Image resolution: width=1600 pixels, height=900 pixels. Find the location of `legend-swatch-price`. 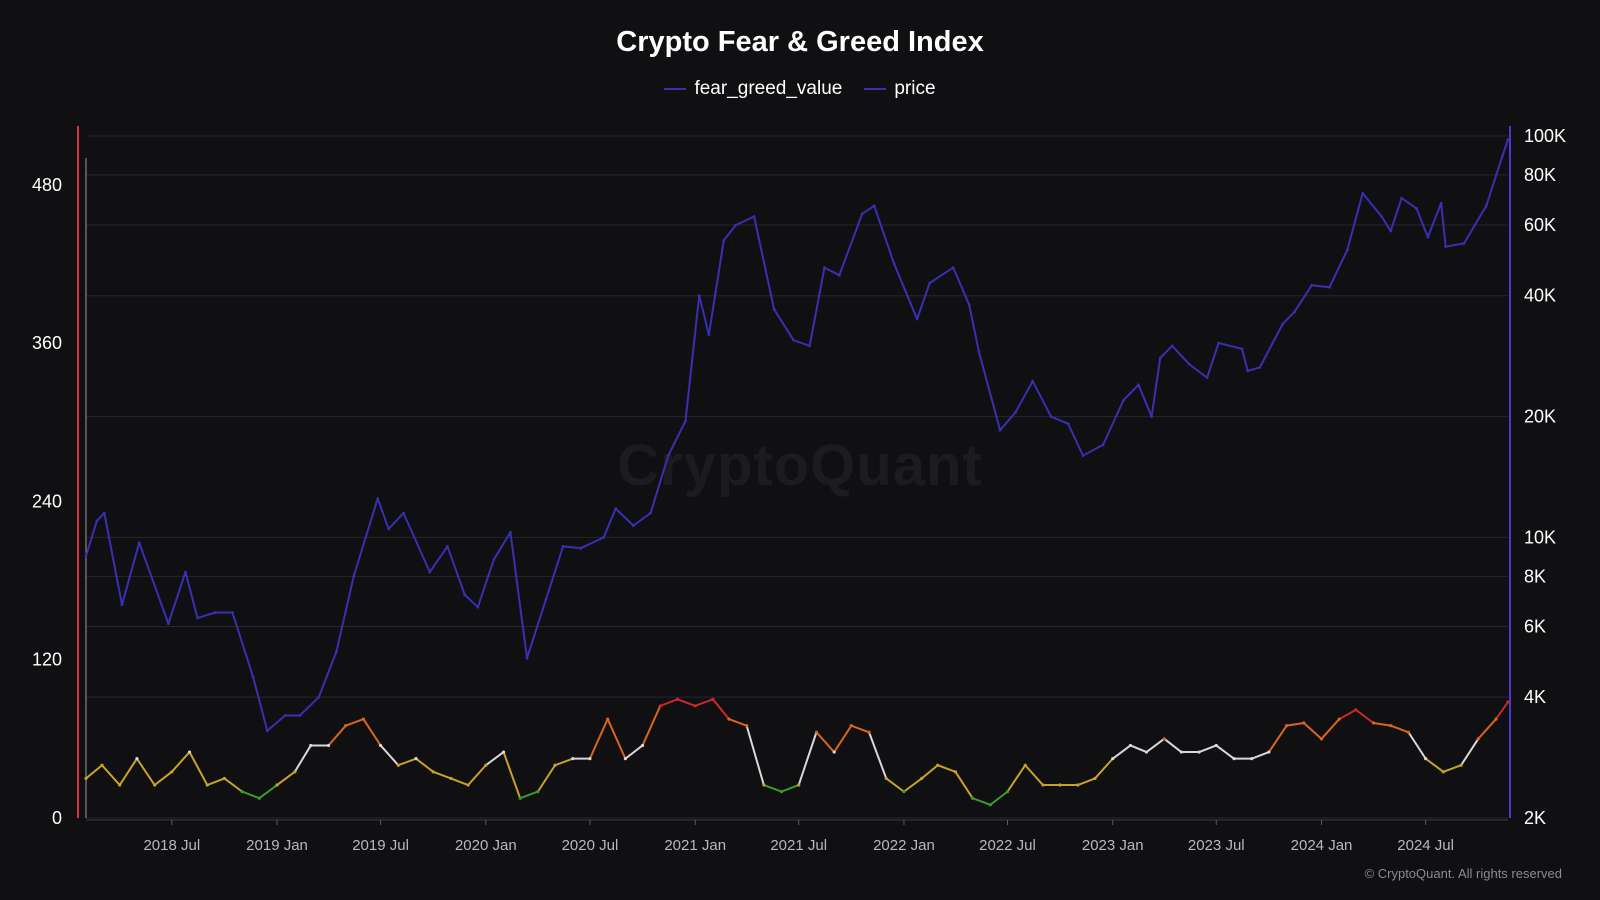

legend-swatch-price is located at coordinates (875, 89).